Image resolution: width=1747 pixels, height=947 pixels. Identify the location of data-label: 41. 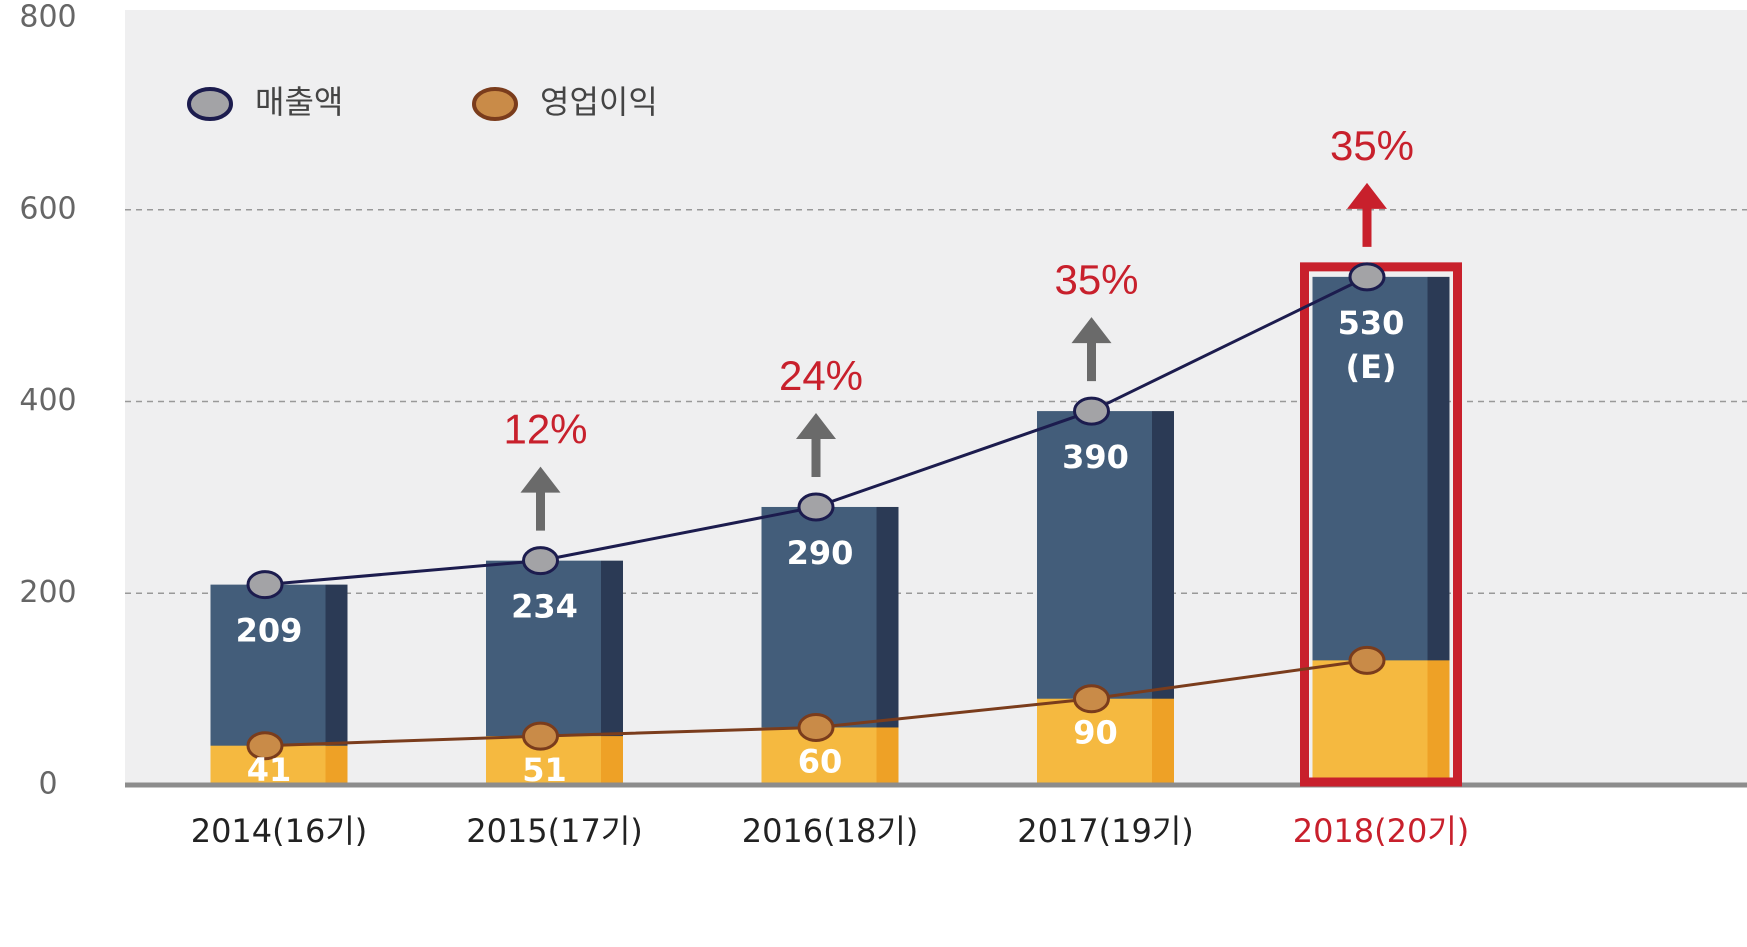
(269, 770).